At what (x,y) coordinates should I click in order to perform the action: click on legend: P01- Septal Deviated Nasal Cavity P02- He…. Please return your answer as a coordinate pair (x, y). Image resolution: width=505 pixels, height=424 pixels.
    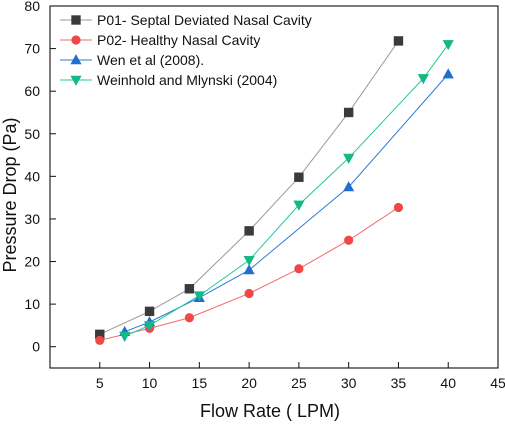
    Looking at the image, I should click on (186, 50).